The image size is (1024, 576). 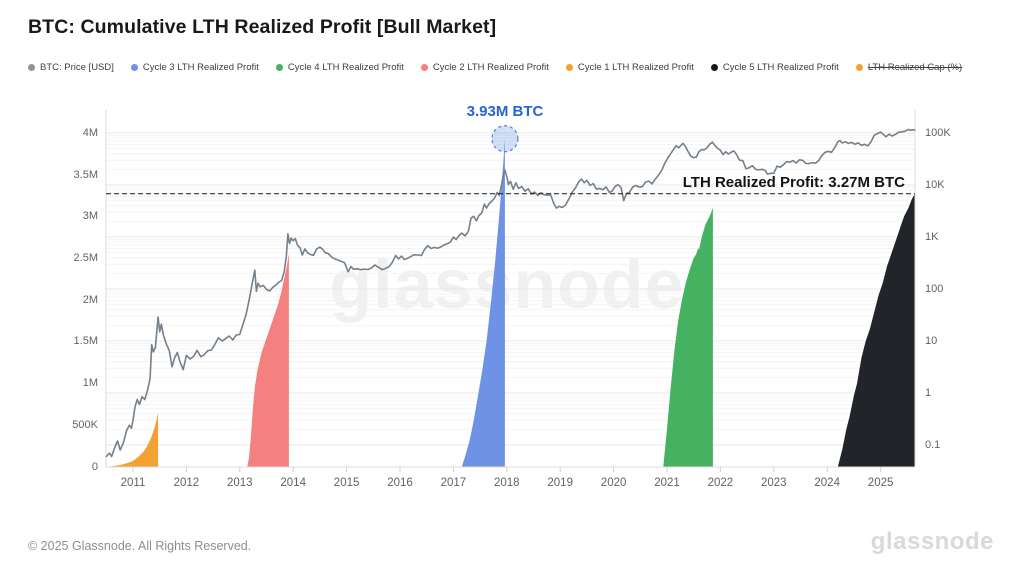 I want to click on x-axis-tick-label: 2018, so click(x=507, y=483).